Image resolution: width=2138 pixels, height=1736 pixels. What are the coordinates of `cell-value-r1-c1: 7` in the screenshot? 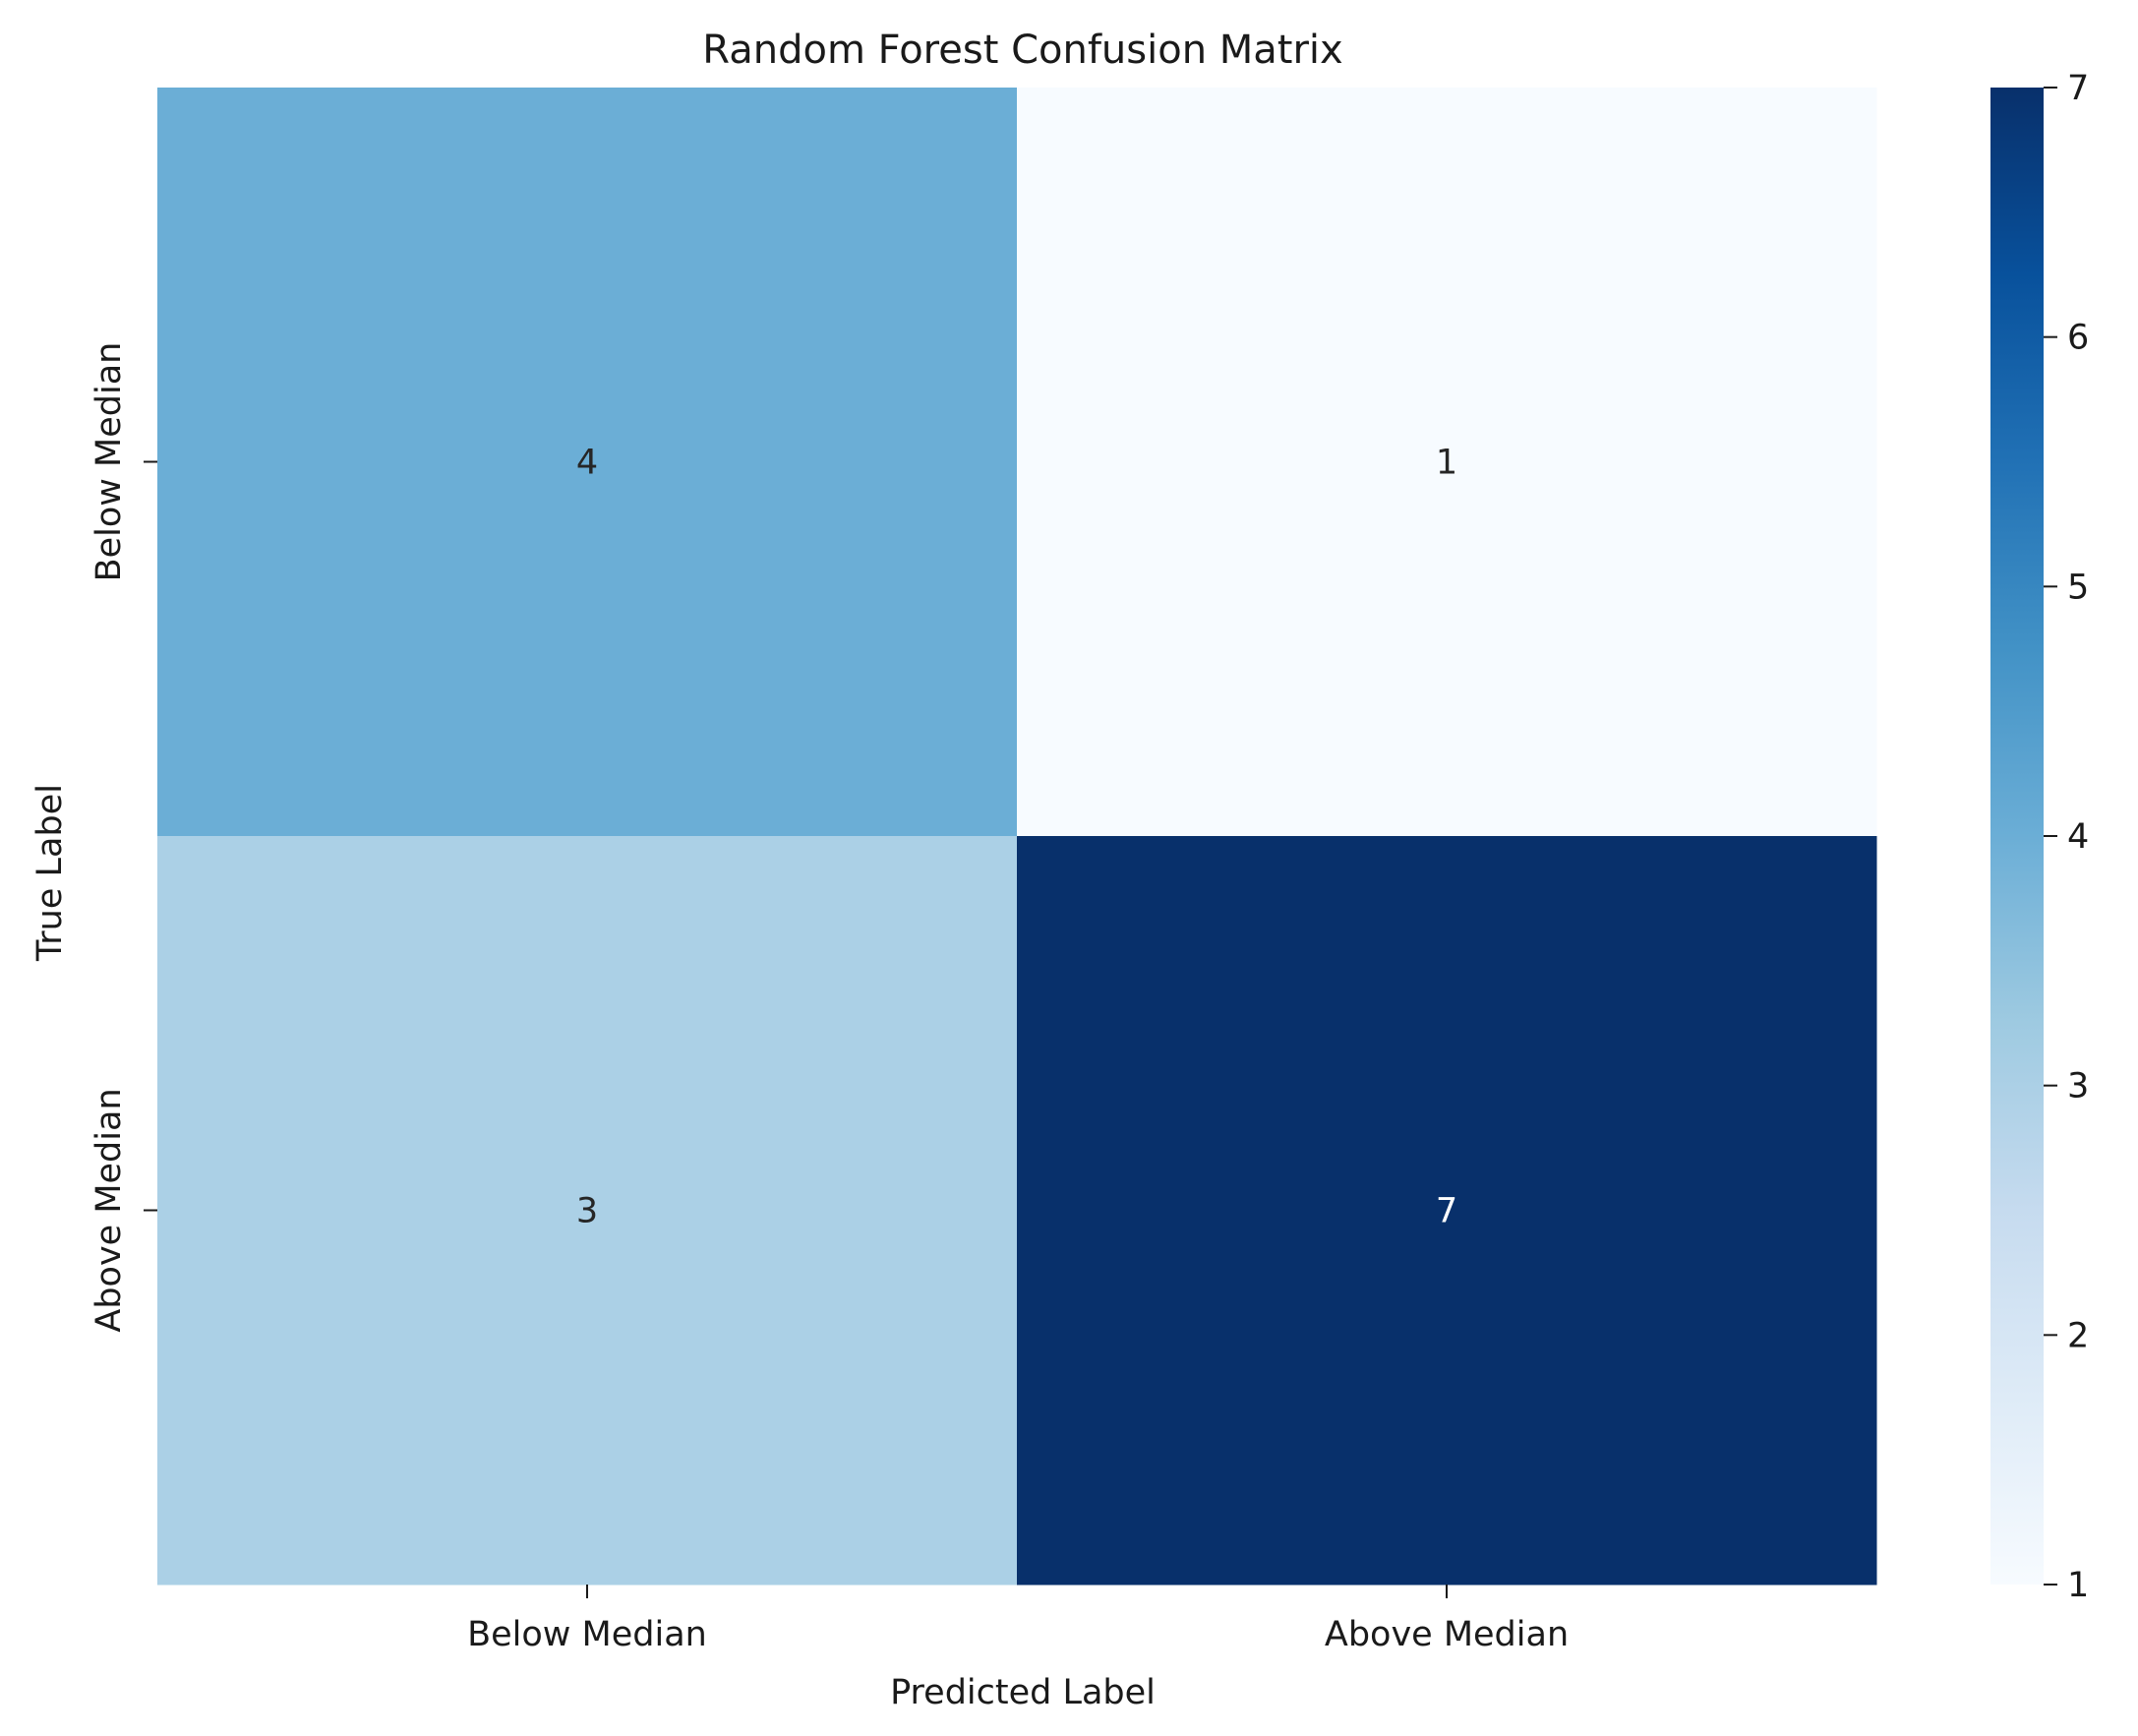 It's located at (1446, 1211).